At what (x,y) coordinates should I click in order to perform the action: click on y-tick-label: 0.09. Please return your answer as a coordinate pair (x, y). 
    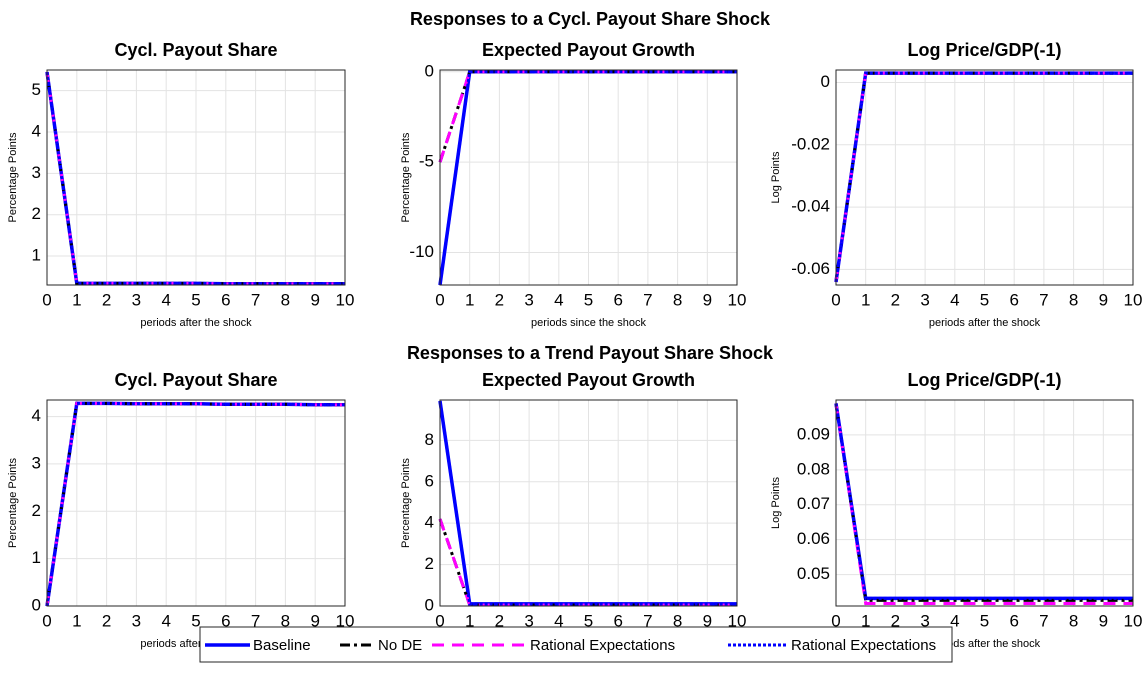
    Looking at the image, I should click on (813, 433).